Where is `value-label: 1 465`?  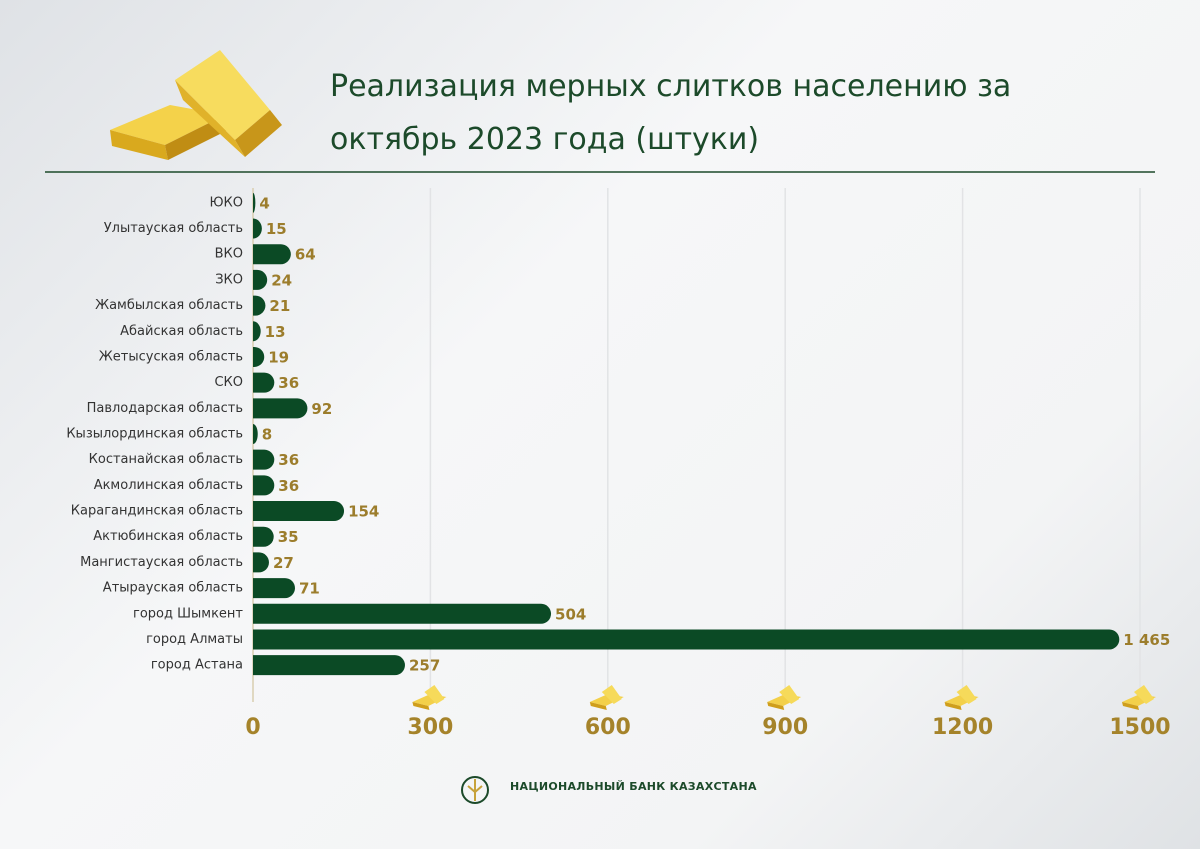
value-label: 1 465 is located at coordinates (1146, 640).